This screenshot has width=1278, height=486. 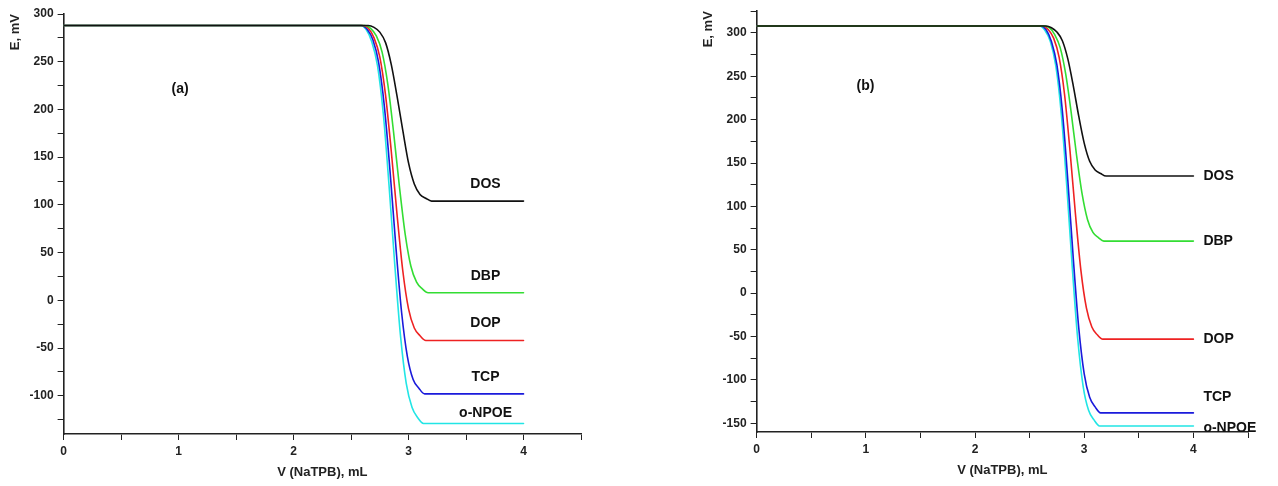 What do you see at coordinates (734, 422) in the screenshot?
I see `y-tick-label: -150` at bounding box center [734, 422].